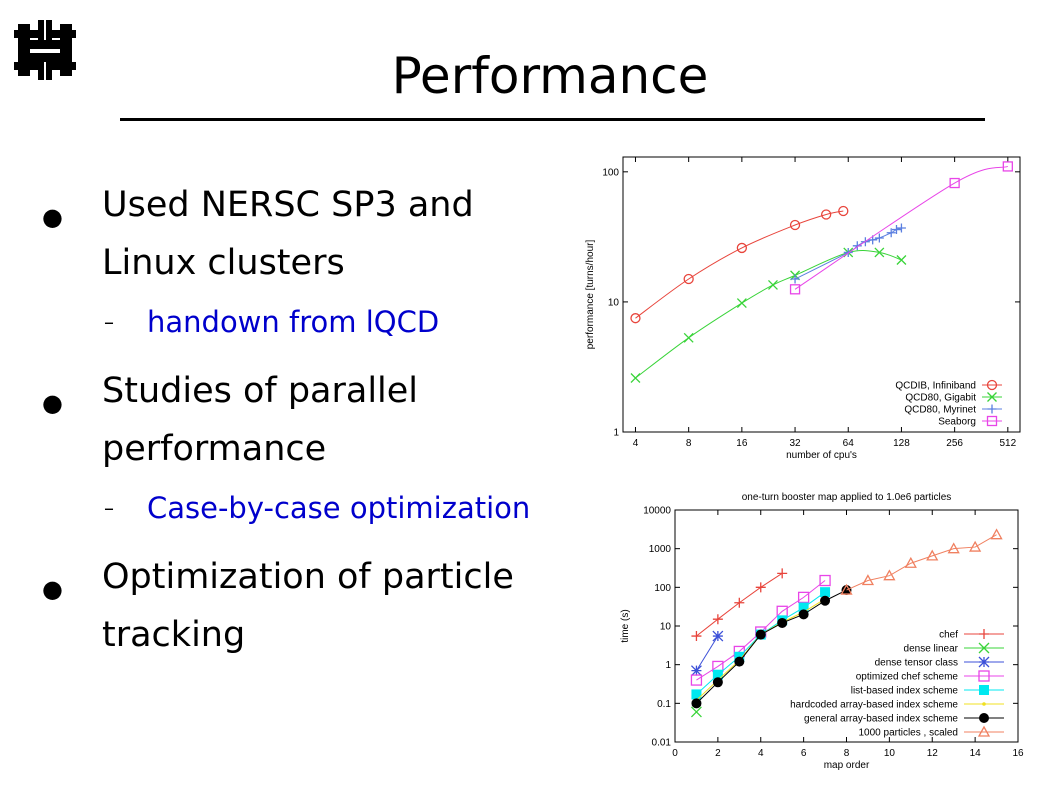  What do you see at coordinates (795, 443) in the screenshot?
I see `x-tick-label: 32` at bounding box center [795, 443].